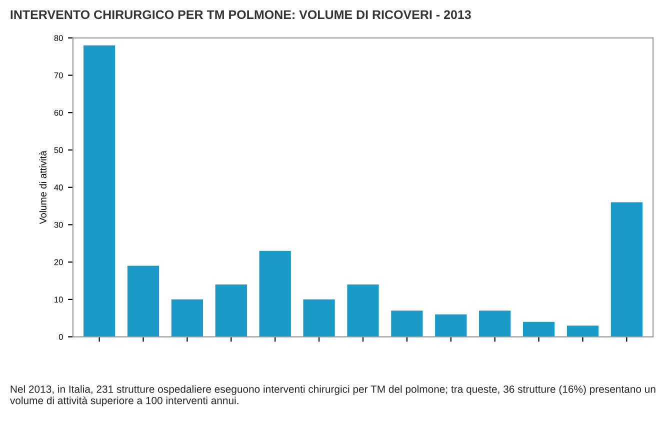 This screenshot has height=421, width=663. I want to click on y-tick-label: 10, so click(58, 299).